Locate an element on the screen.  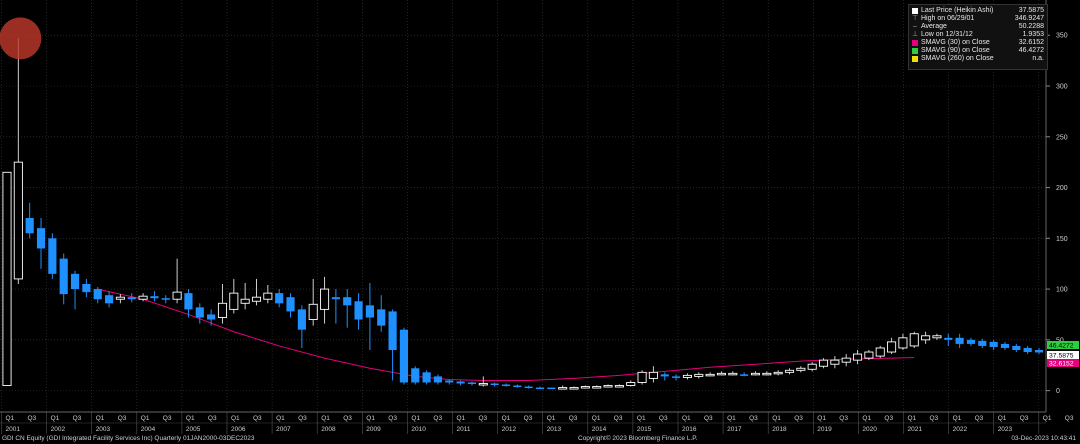
legend-label: SMAVG (30) on Close is located at coordinates (955, 42).